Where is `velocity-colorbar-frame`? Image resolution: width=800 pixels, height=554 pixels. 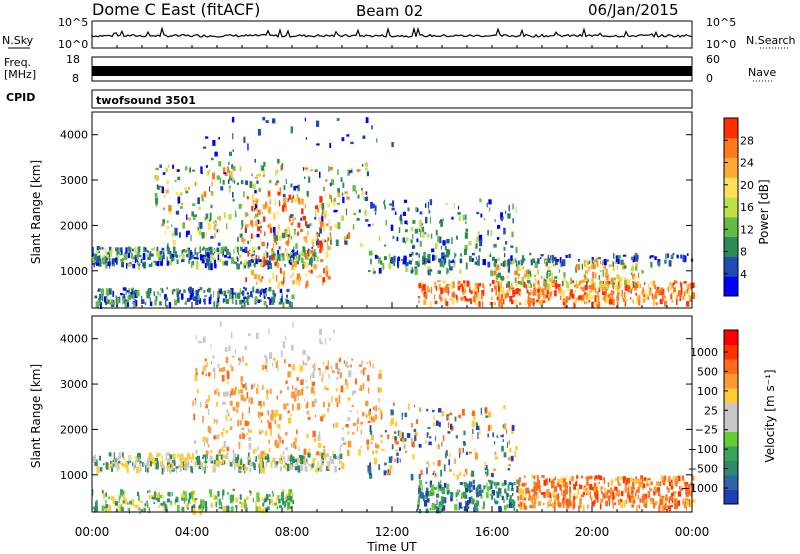
velocity-colorbar-frame is located at coordinates (731, 417).